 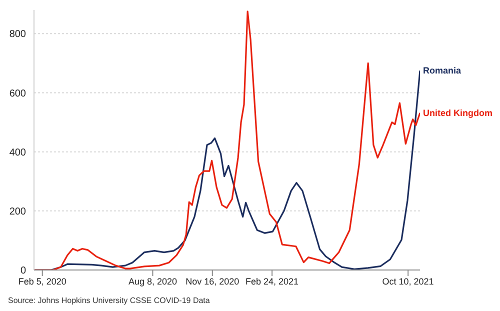 What do you see at coordinates (42, 281) in the screenshot?
I see `x-tick-label: Feb 5, 2020` at bounding box center [42, 281].